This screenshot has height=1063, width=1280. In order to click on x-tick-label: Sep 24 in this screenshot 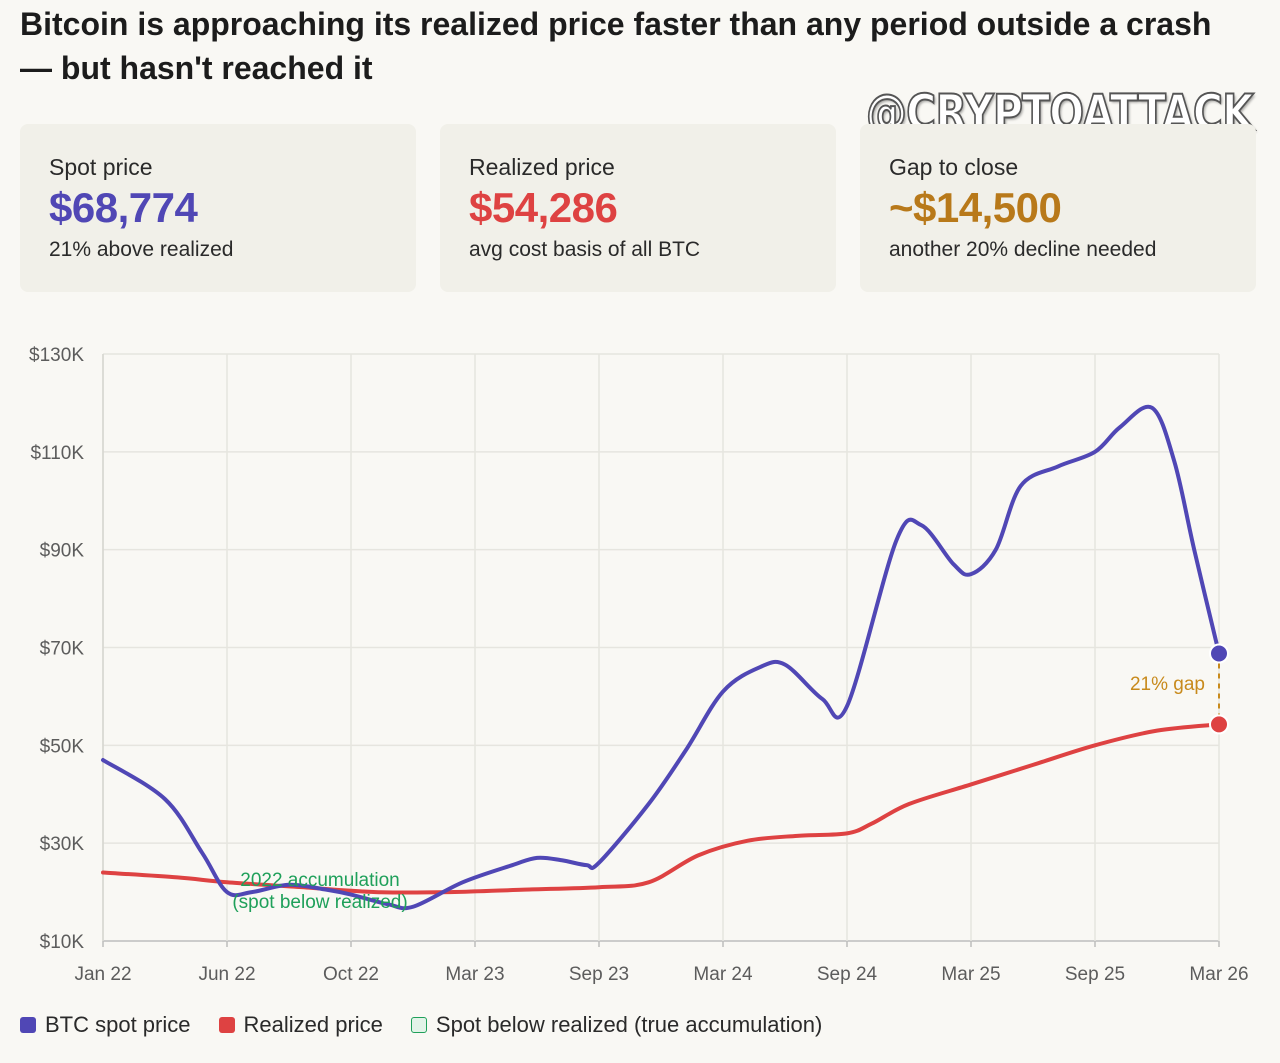, I will do `click(847, 974)`.